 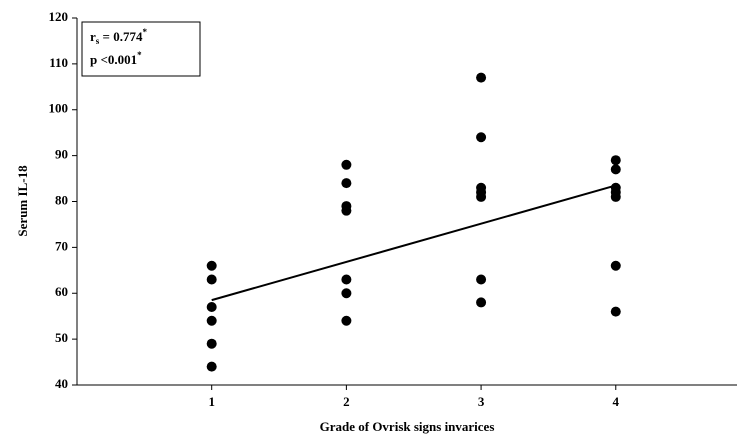 I want to click on annotation: p <0.001*, so click(x=116, y=58).